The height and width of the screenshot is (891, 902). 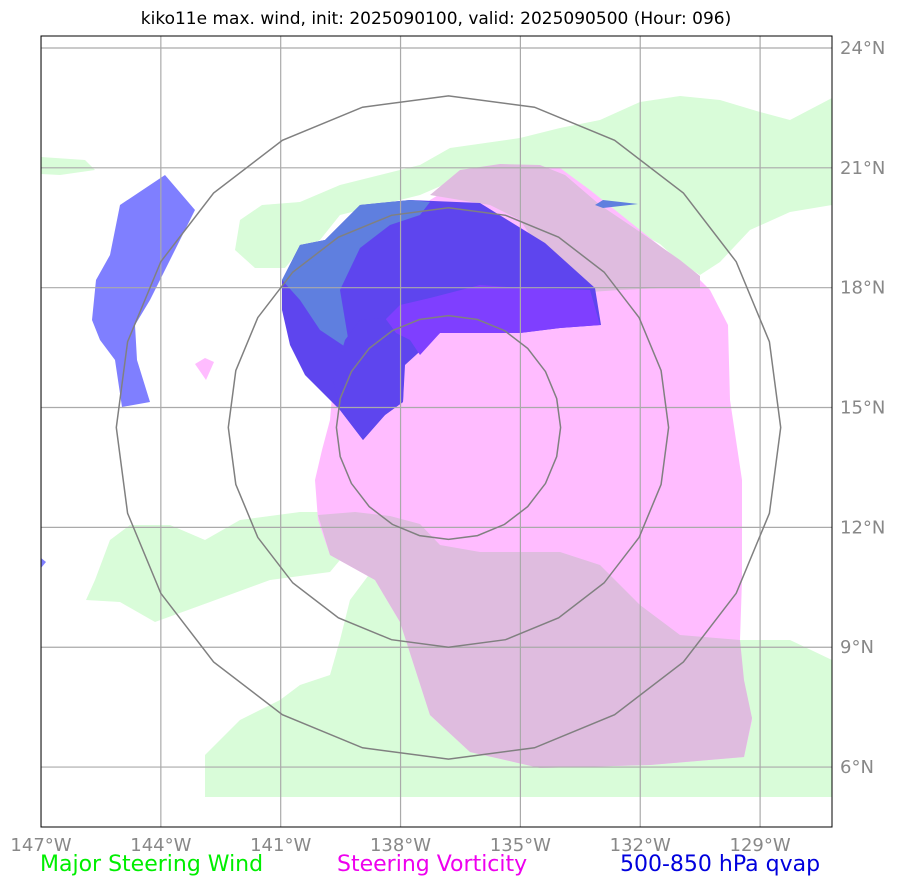 What do you see at coordinates (280, 845) in the screenshot?
I see `longitude-label: 141°W` at bounding box center [280, 845].